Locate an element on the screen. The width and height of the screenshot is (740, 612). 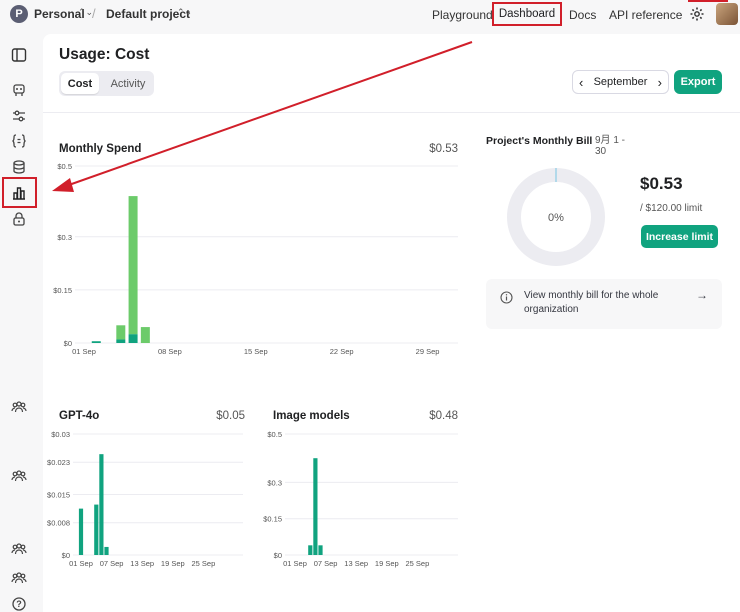
chevron-right-icon: › is located at coordinates (659, 82).